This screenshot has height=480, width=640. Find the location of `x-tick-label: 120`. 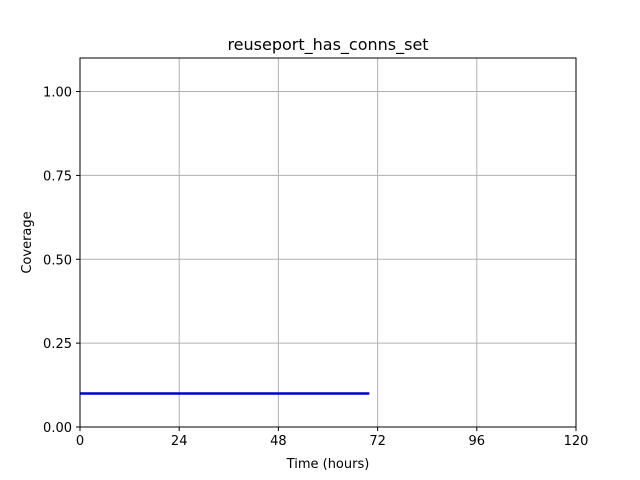

x-tick-label: 120 is located at coordinates (576, 441).